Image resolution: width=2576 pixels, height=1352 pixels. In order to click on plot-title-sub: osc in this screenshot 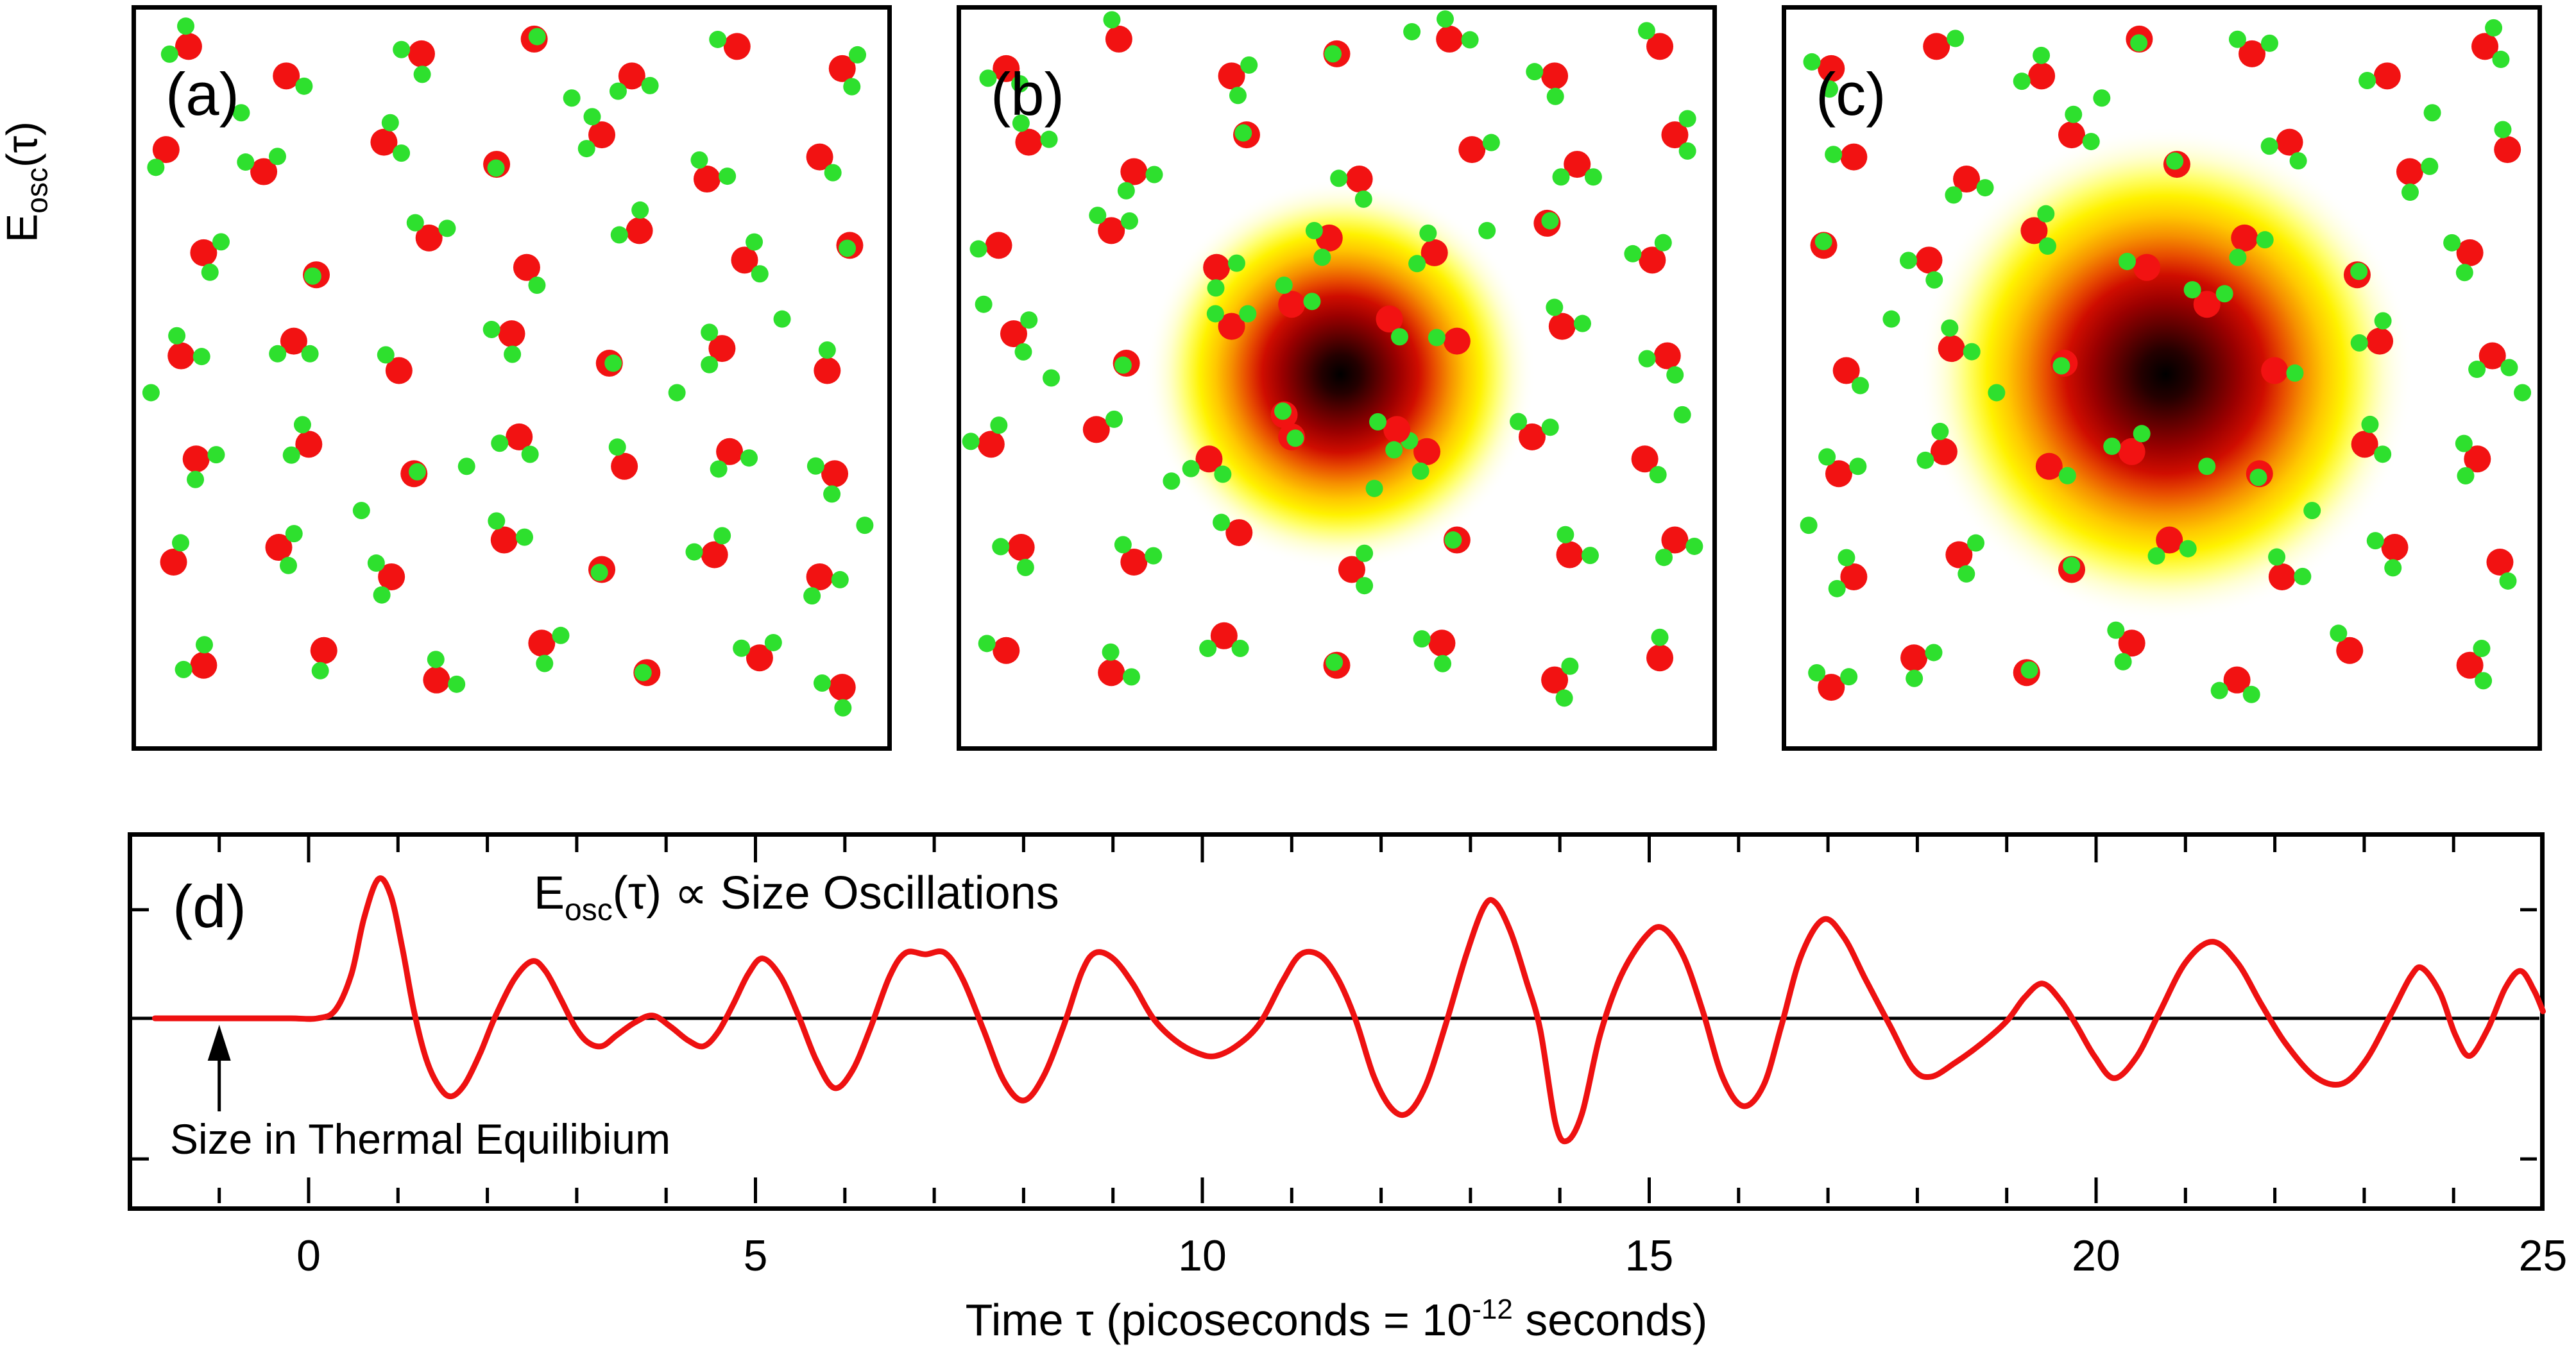, I will do `click(589, 910)`.